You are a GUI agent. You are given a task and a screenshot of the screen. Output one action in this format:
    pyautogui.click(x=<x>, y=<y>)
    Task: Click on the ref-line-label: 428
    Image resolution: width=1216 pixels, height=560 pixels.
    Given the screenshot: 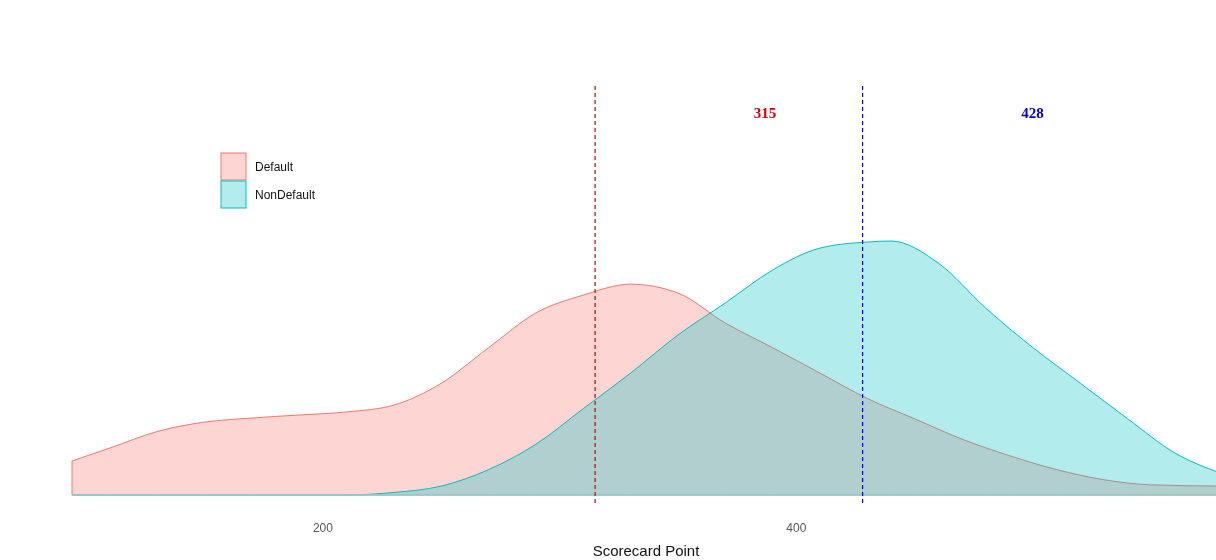 What is the action you would take?
    pyautogui.click(x=1032, y=113)
    